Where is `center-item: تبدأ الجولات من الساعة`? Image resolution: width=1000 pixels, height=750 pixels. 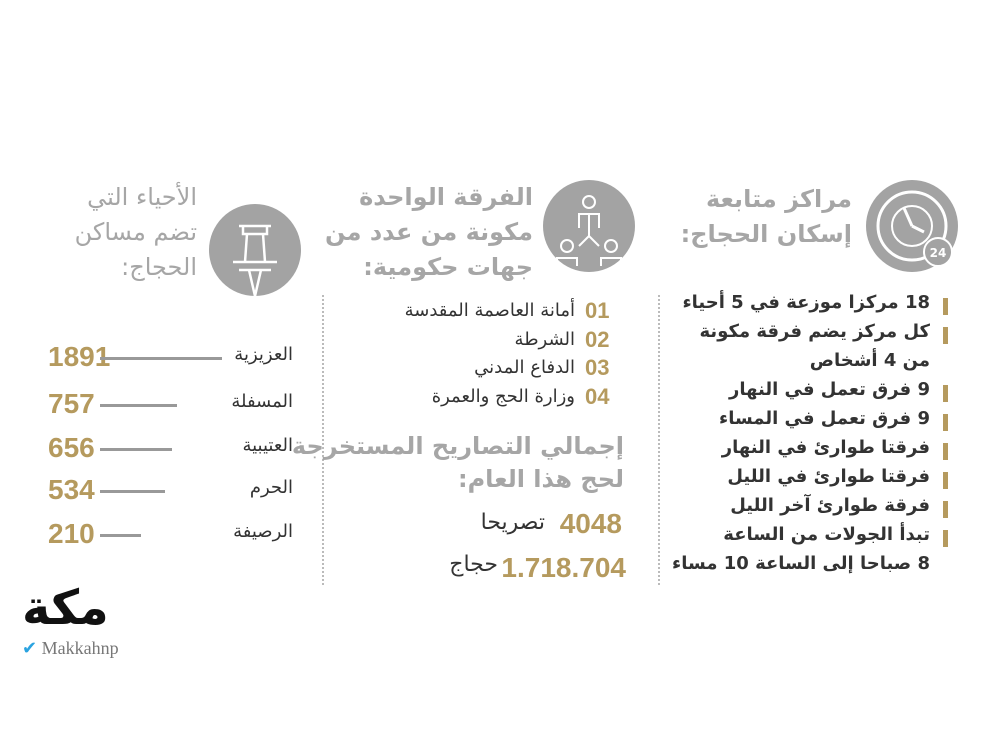
center-item: تبدأ الجولات من الساعة is located at coordinates (826, 534).